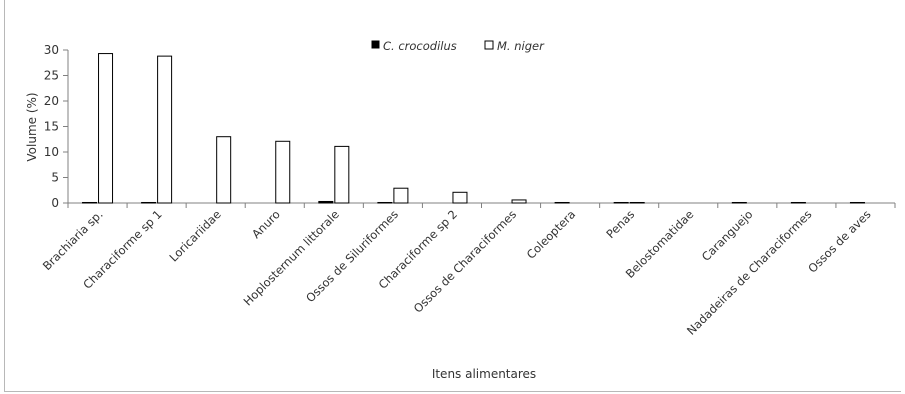 Image resolution: width=905 pixels, height=394 pixels. What do you see at coordinates (51, 101) in the screenshot?
I see `y-tick-label: 20` at bounding box center [51, 101].